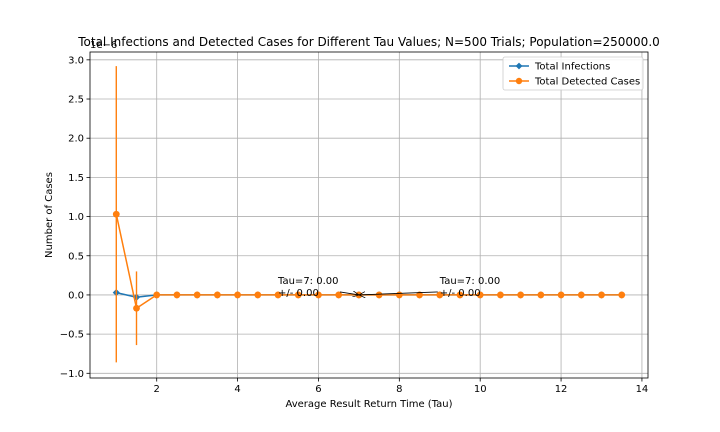  I want to click on x-tick-label: 12, so click(561, 389).